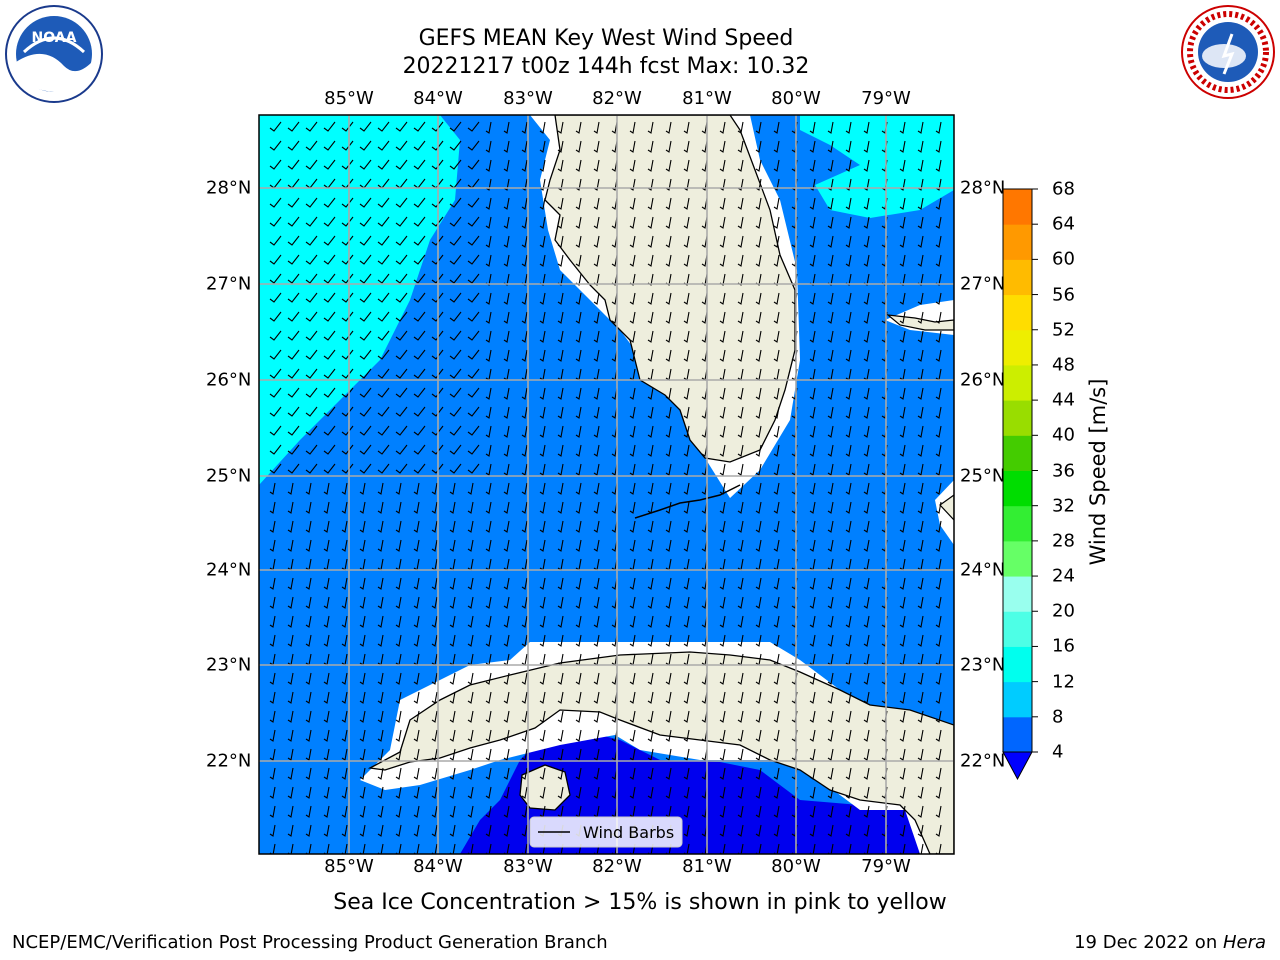  What do you see at coordinates (1063, 541) in the screenshot?
I see `colorbar-tick-label: 28` at bounding box center [1063, 541].